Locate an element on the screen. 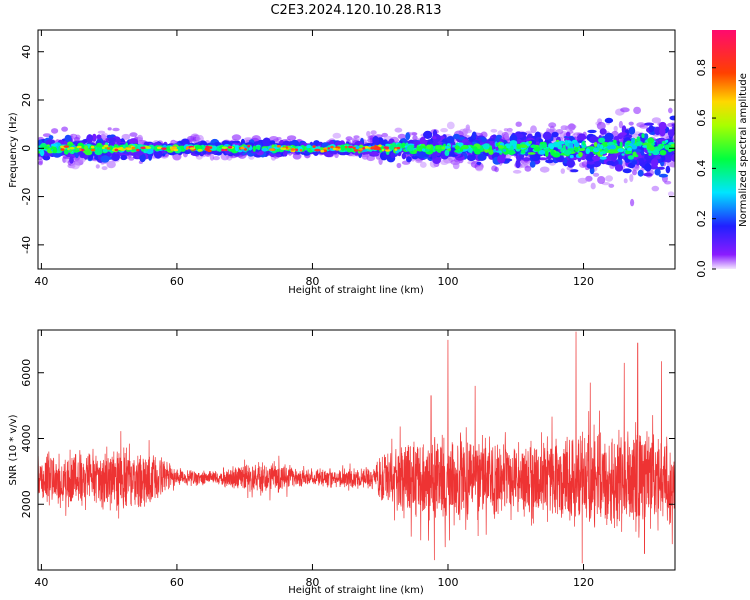 The image size is (750, 600). spectrogram-x-tick-label: 60 is located at coordinates (177, 281).